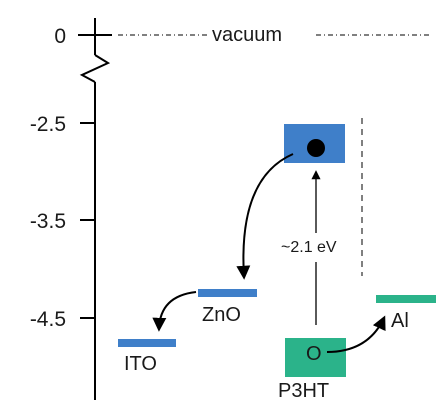  Describe the element at coordinates (227, 293) in the screenshot. I see `zno-level-bar` at that location.